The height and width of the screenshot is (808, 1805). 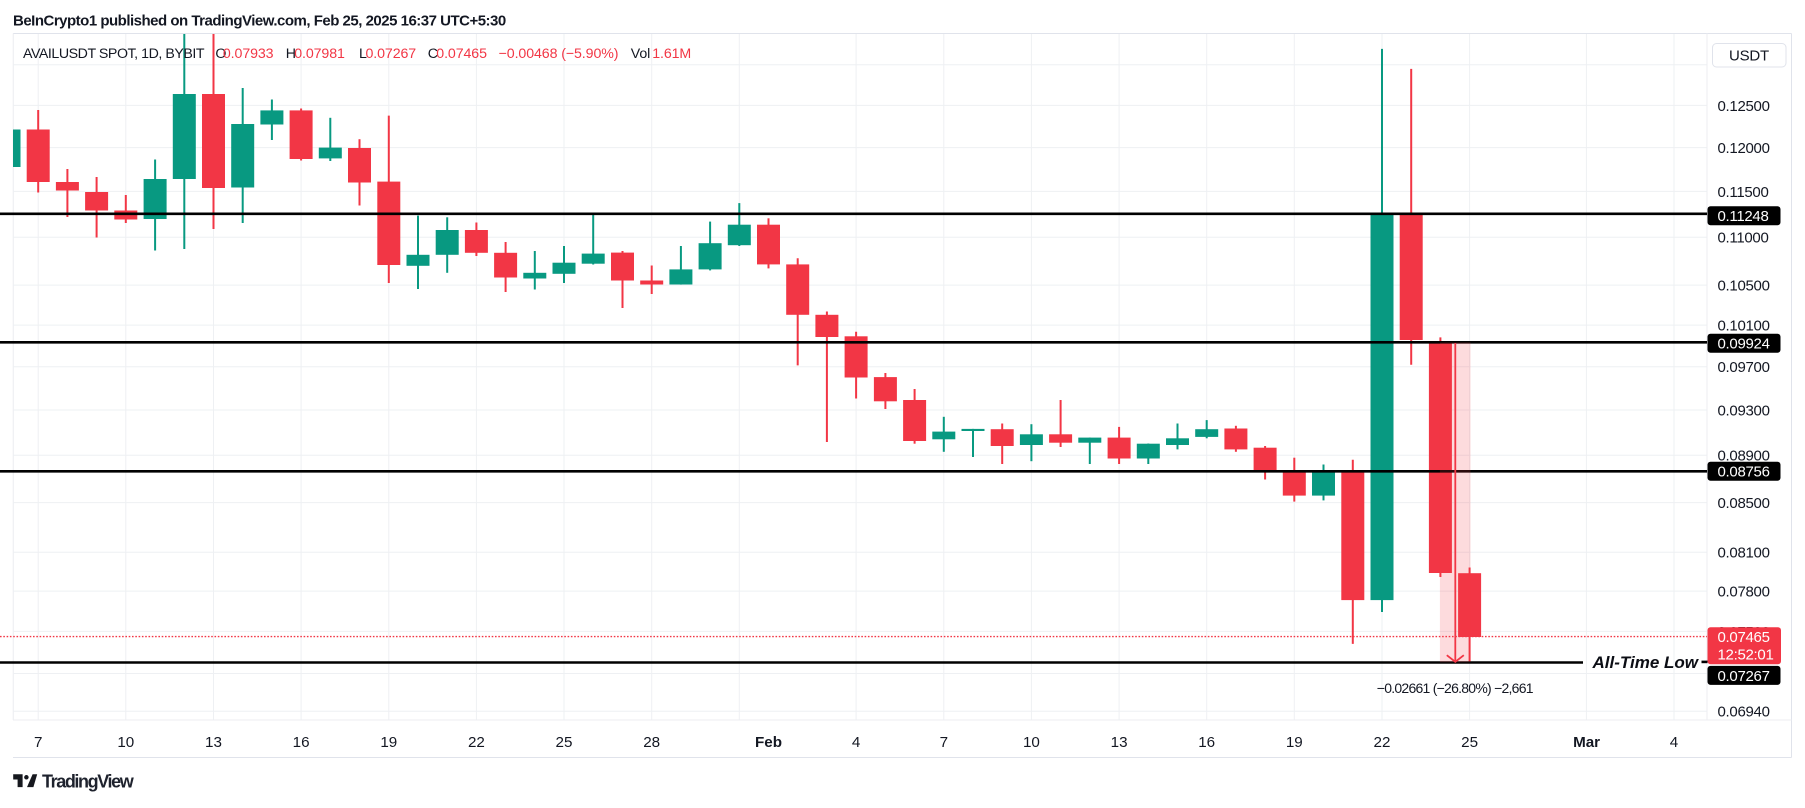 I want to click on svg-text: 0.09700, so click(x=1744, y=367).